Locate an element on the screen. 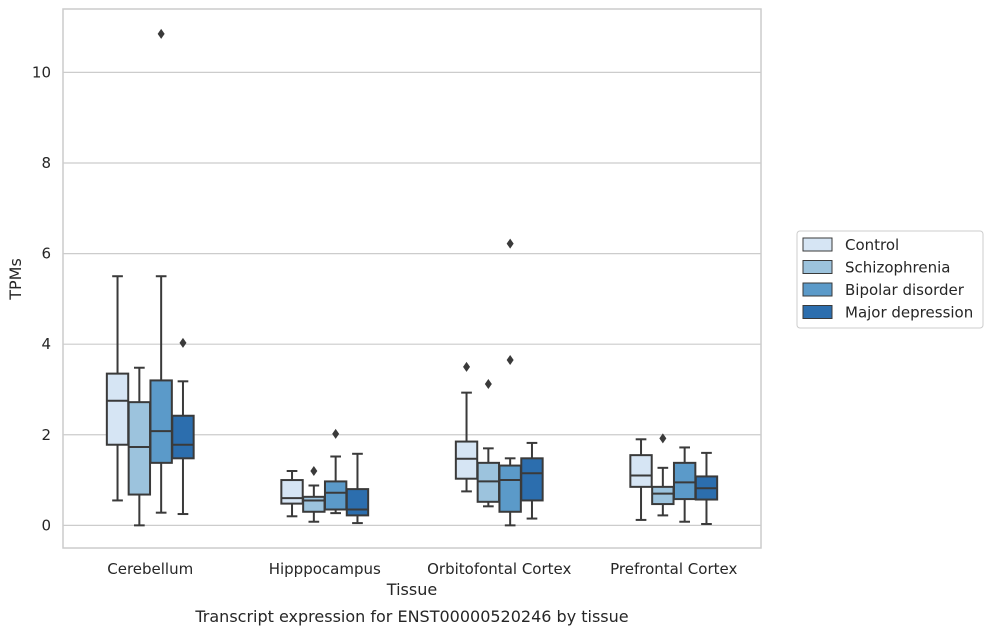 The height and width of the screenshot is (634, 992). legend-item: Bipolar disorder is located at coordinates (883, 290).